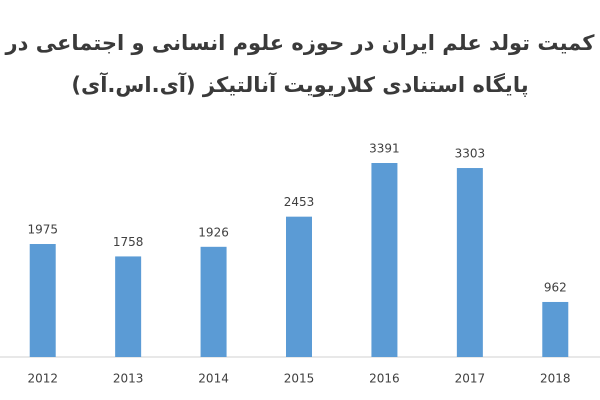 The image size is (600, 400). I want to click on data-label: 3391, so click(384, 149).